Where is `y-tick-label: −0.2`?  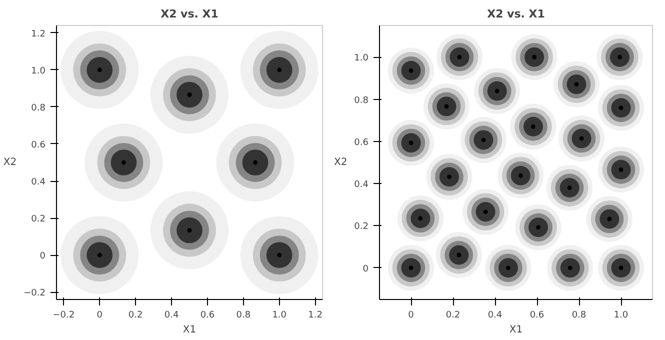
y-tick-label: −0.2 is located at coordinates (35, 293).